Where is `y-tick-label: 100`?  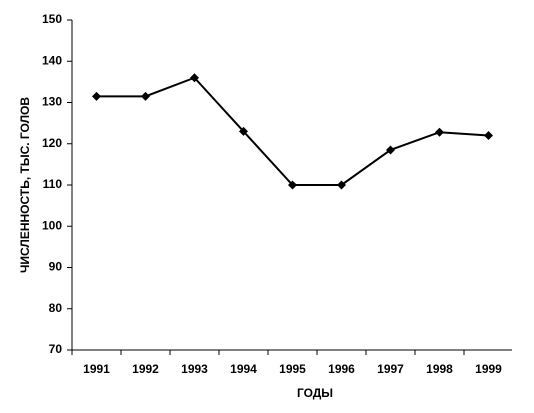 y-tick-label: 100 is located at coordinates (52, 225).